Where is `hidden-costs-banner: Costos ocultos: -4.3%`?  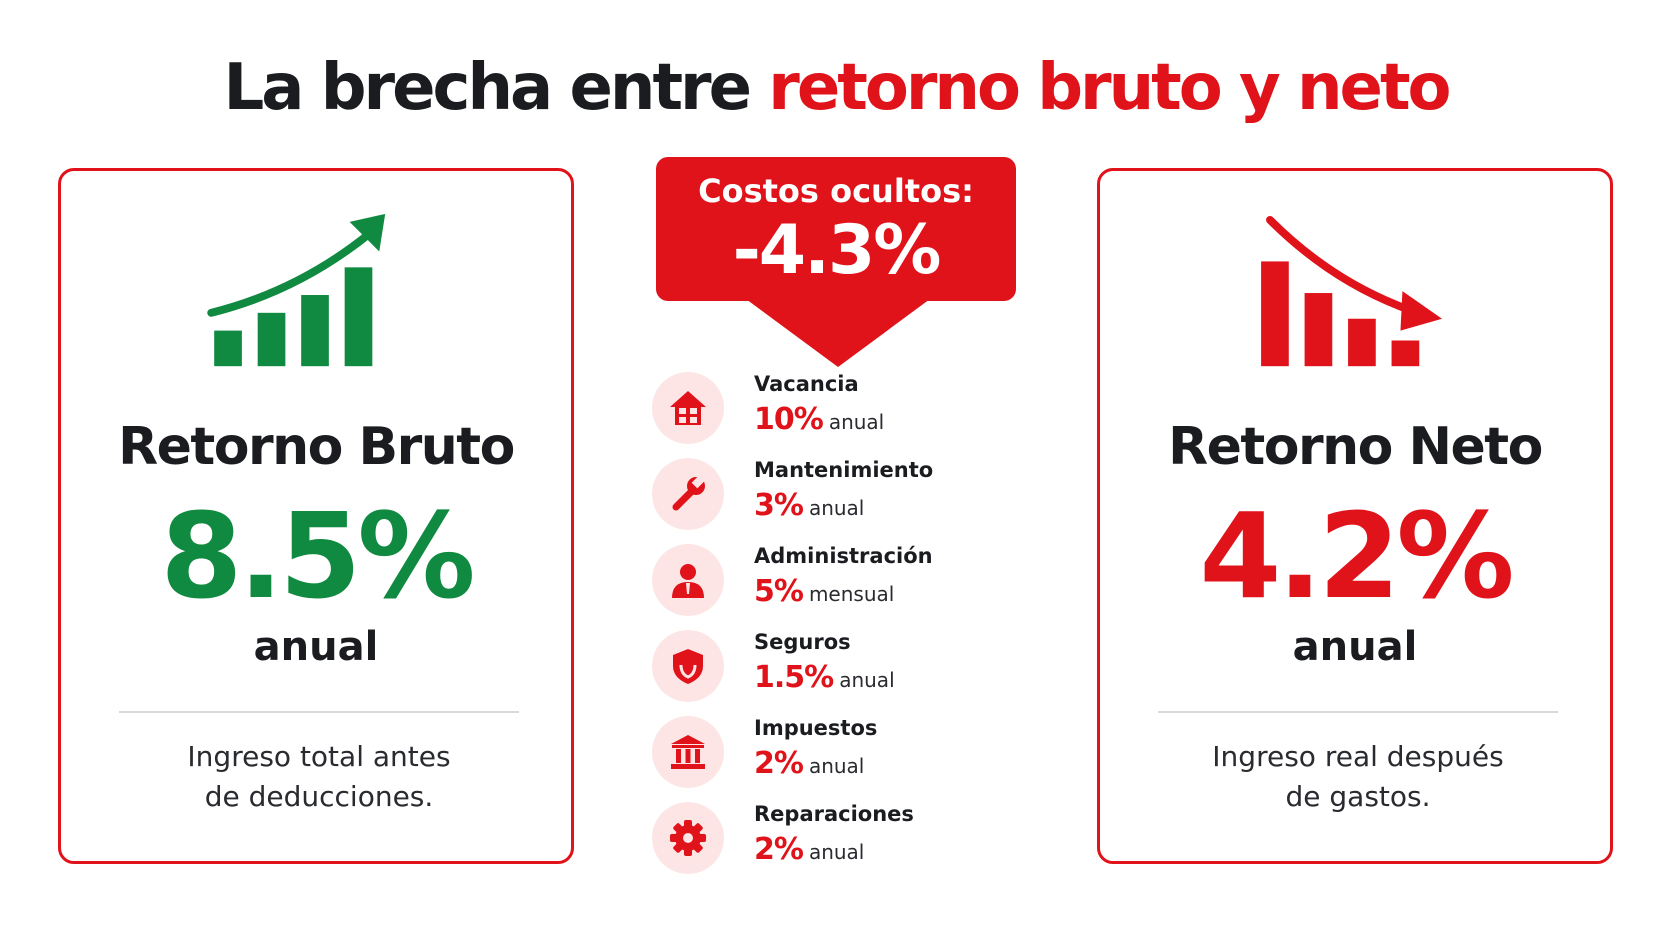
hidden-costs-banner: Costos ocultos: -4.3% is located at coordinates (836, 229).